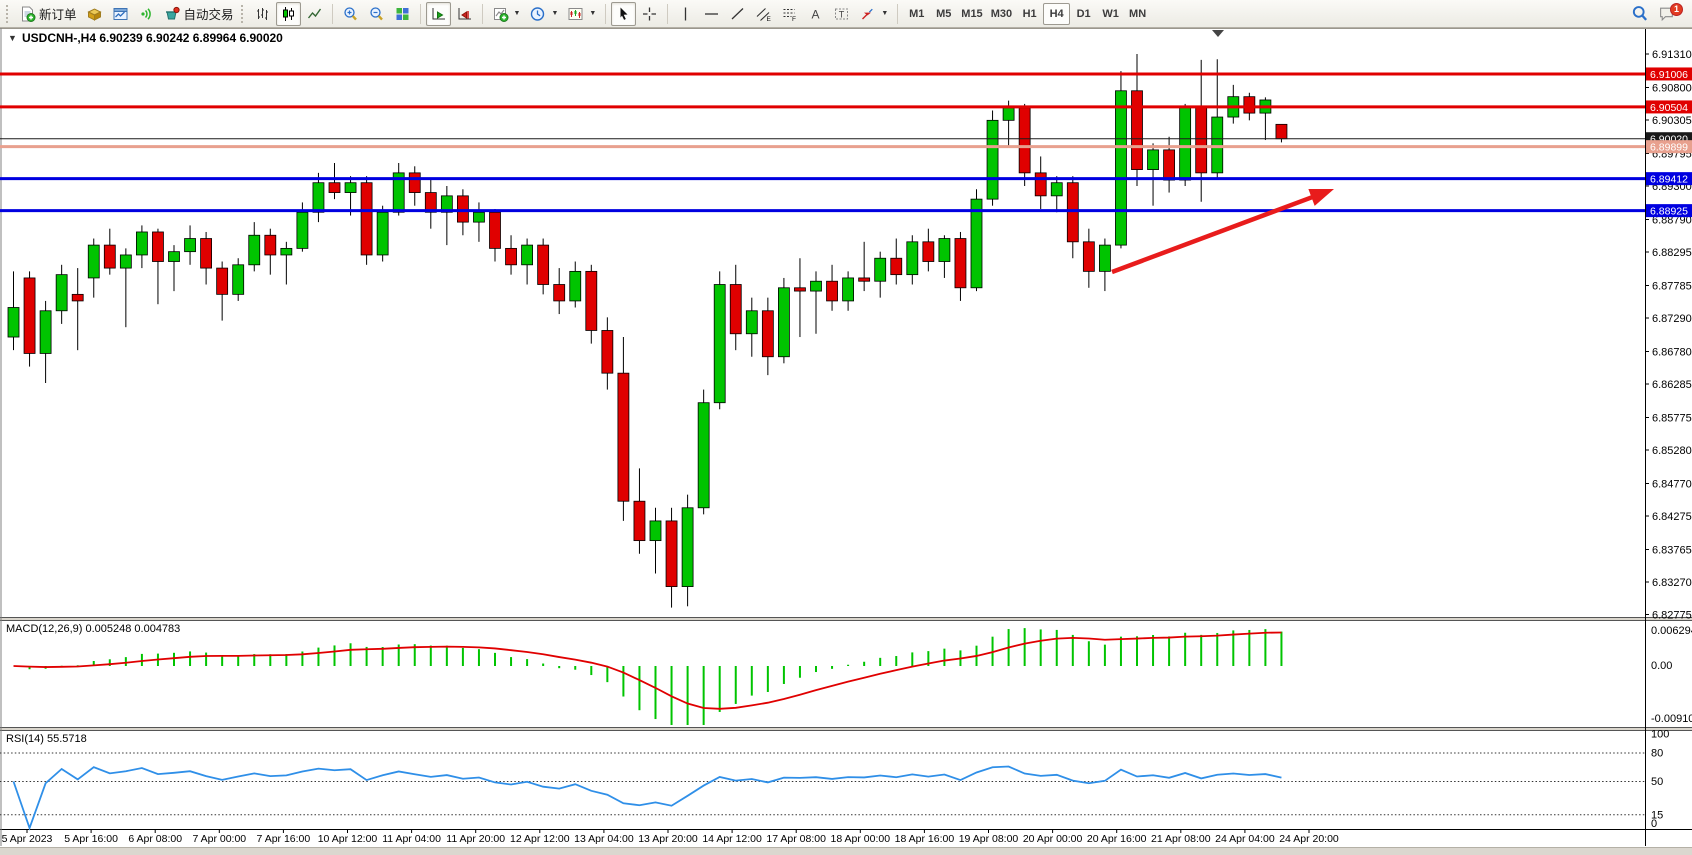  Describe the element at coordinates (1668, 14) in the screenshot. I see `notifications-button: 1` at that location.